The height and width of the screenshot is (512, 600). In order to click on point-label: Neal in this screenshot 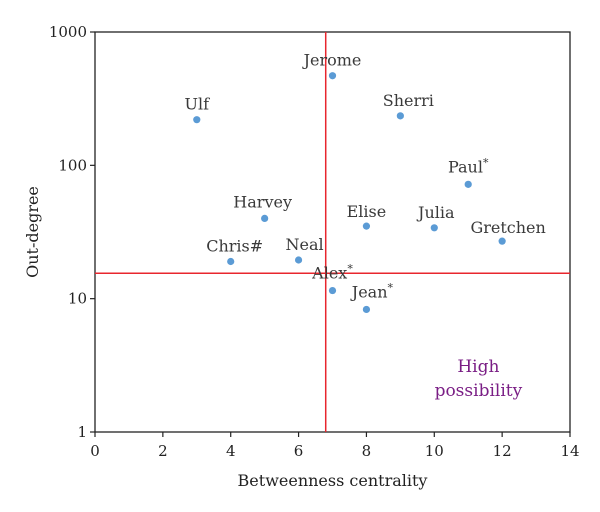, I will do `click(305, 244)`.